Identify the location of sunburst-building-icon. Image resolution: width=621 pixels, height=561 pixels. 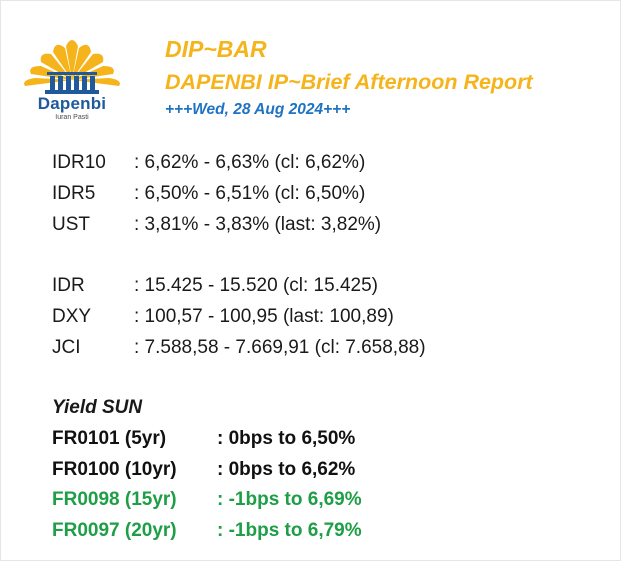
(72, 67).